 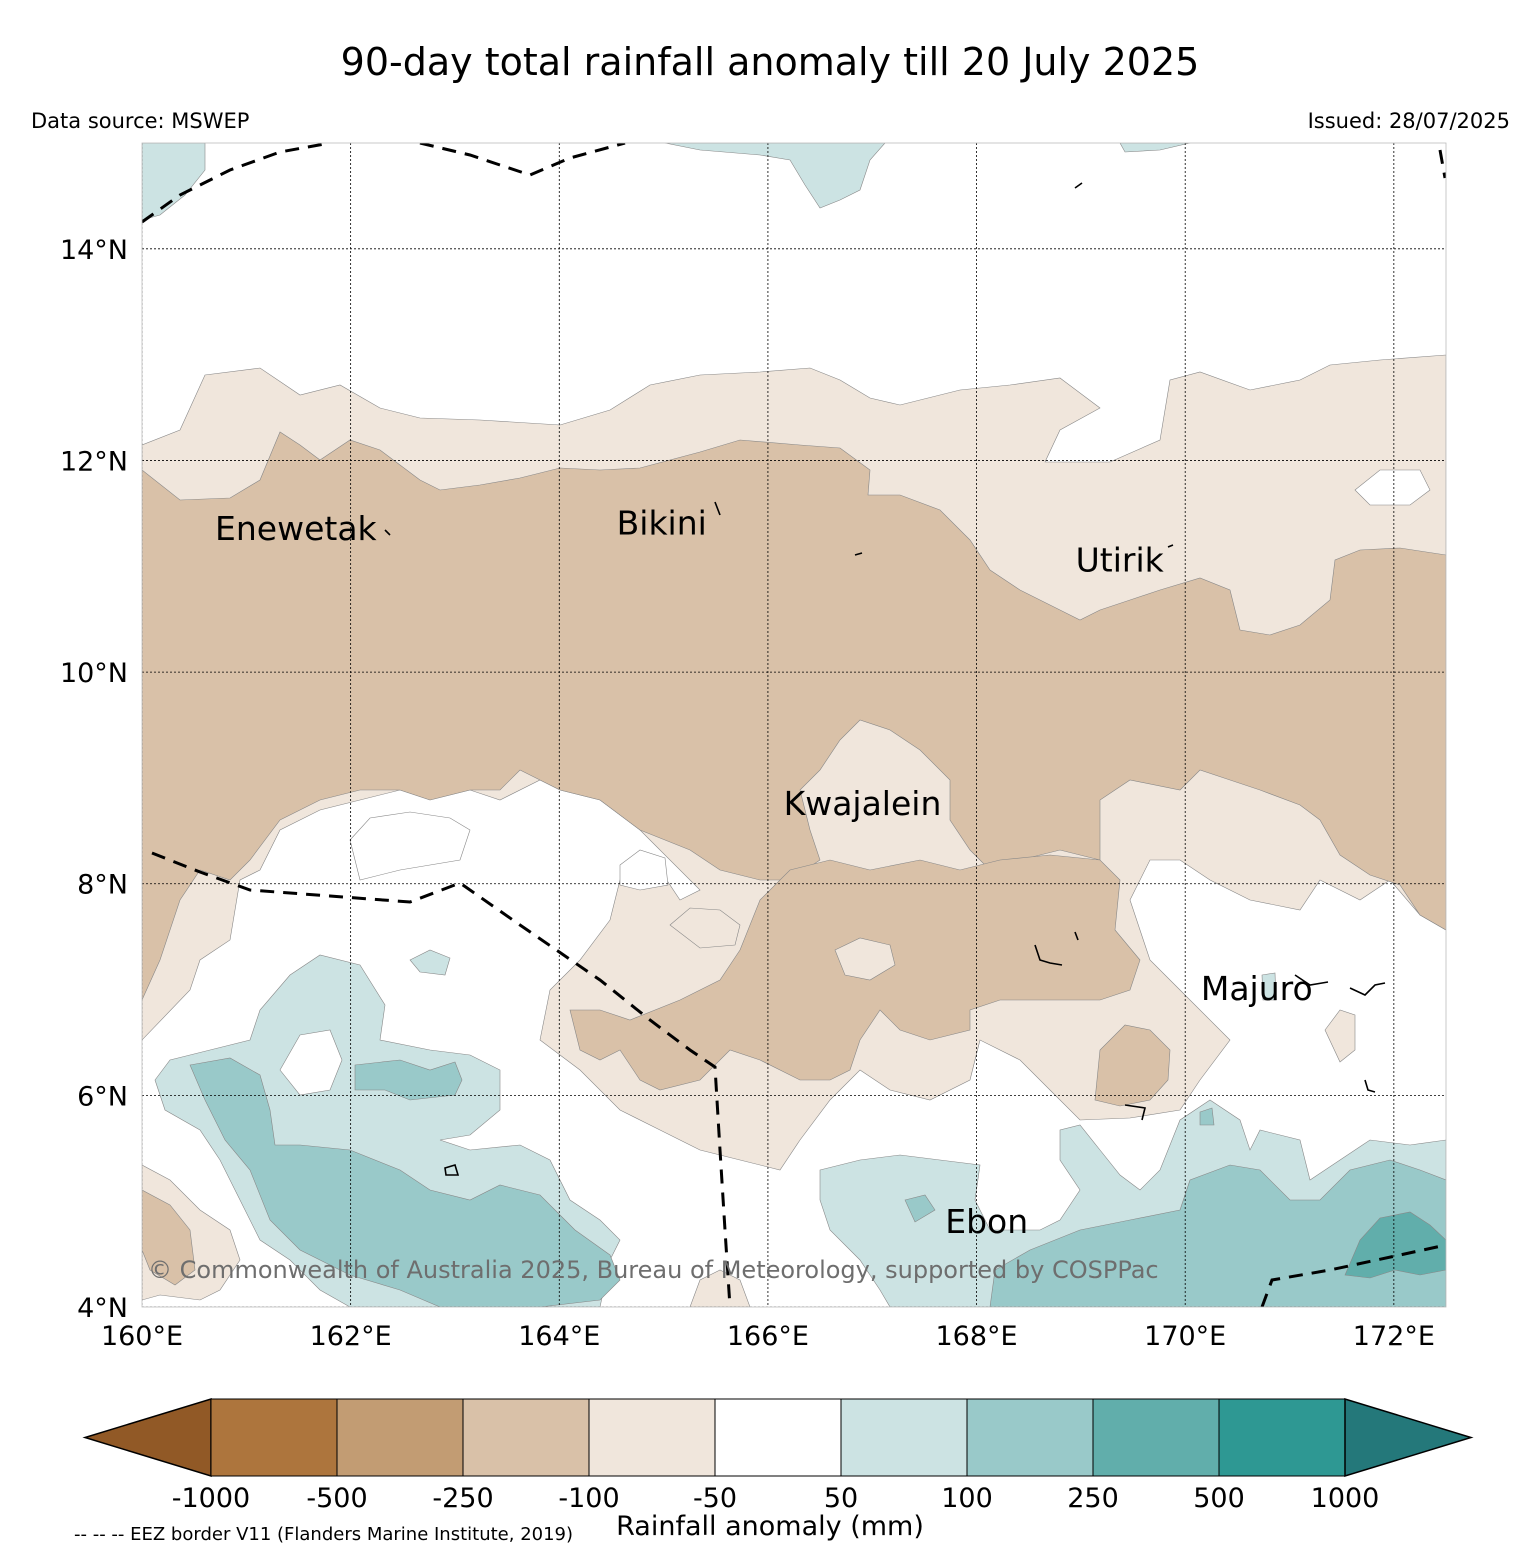 I want to click on place-label-ebon: Ebon, so click(x=986, y=1221).